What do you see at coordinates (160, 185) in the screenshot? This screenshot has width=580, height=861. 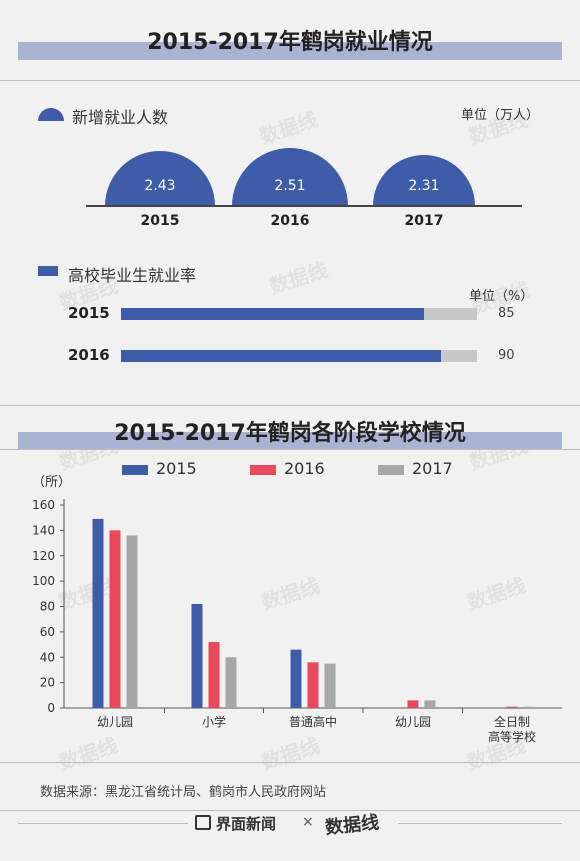 I see `dome-value-label: 2.43` at bounding box center [160, 185].